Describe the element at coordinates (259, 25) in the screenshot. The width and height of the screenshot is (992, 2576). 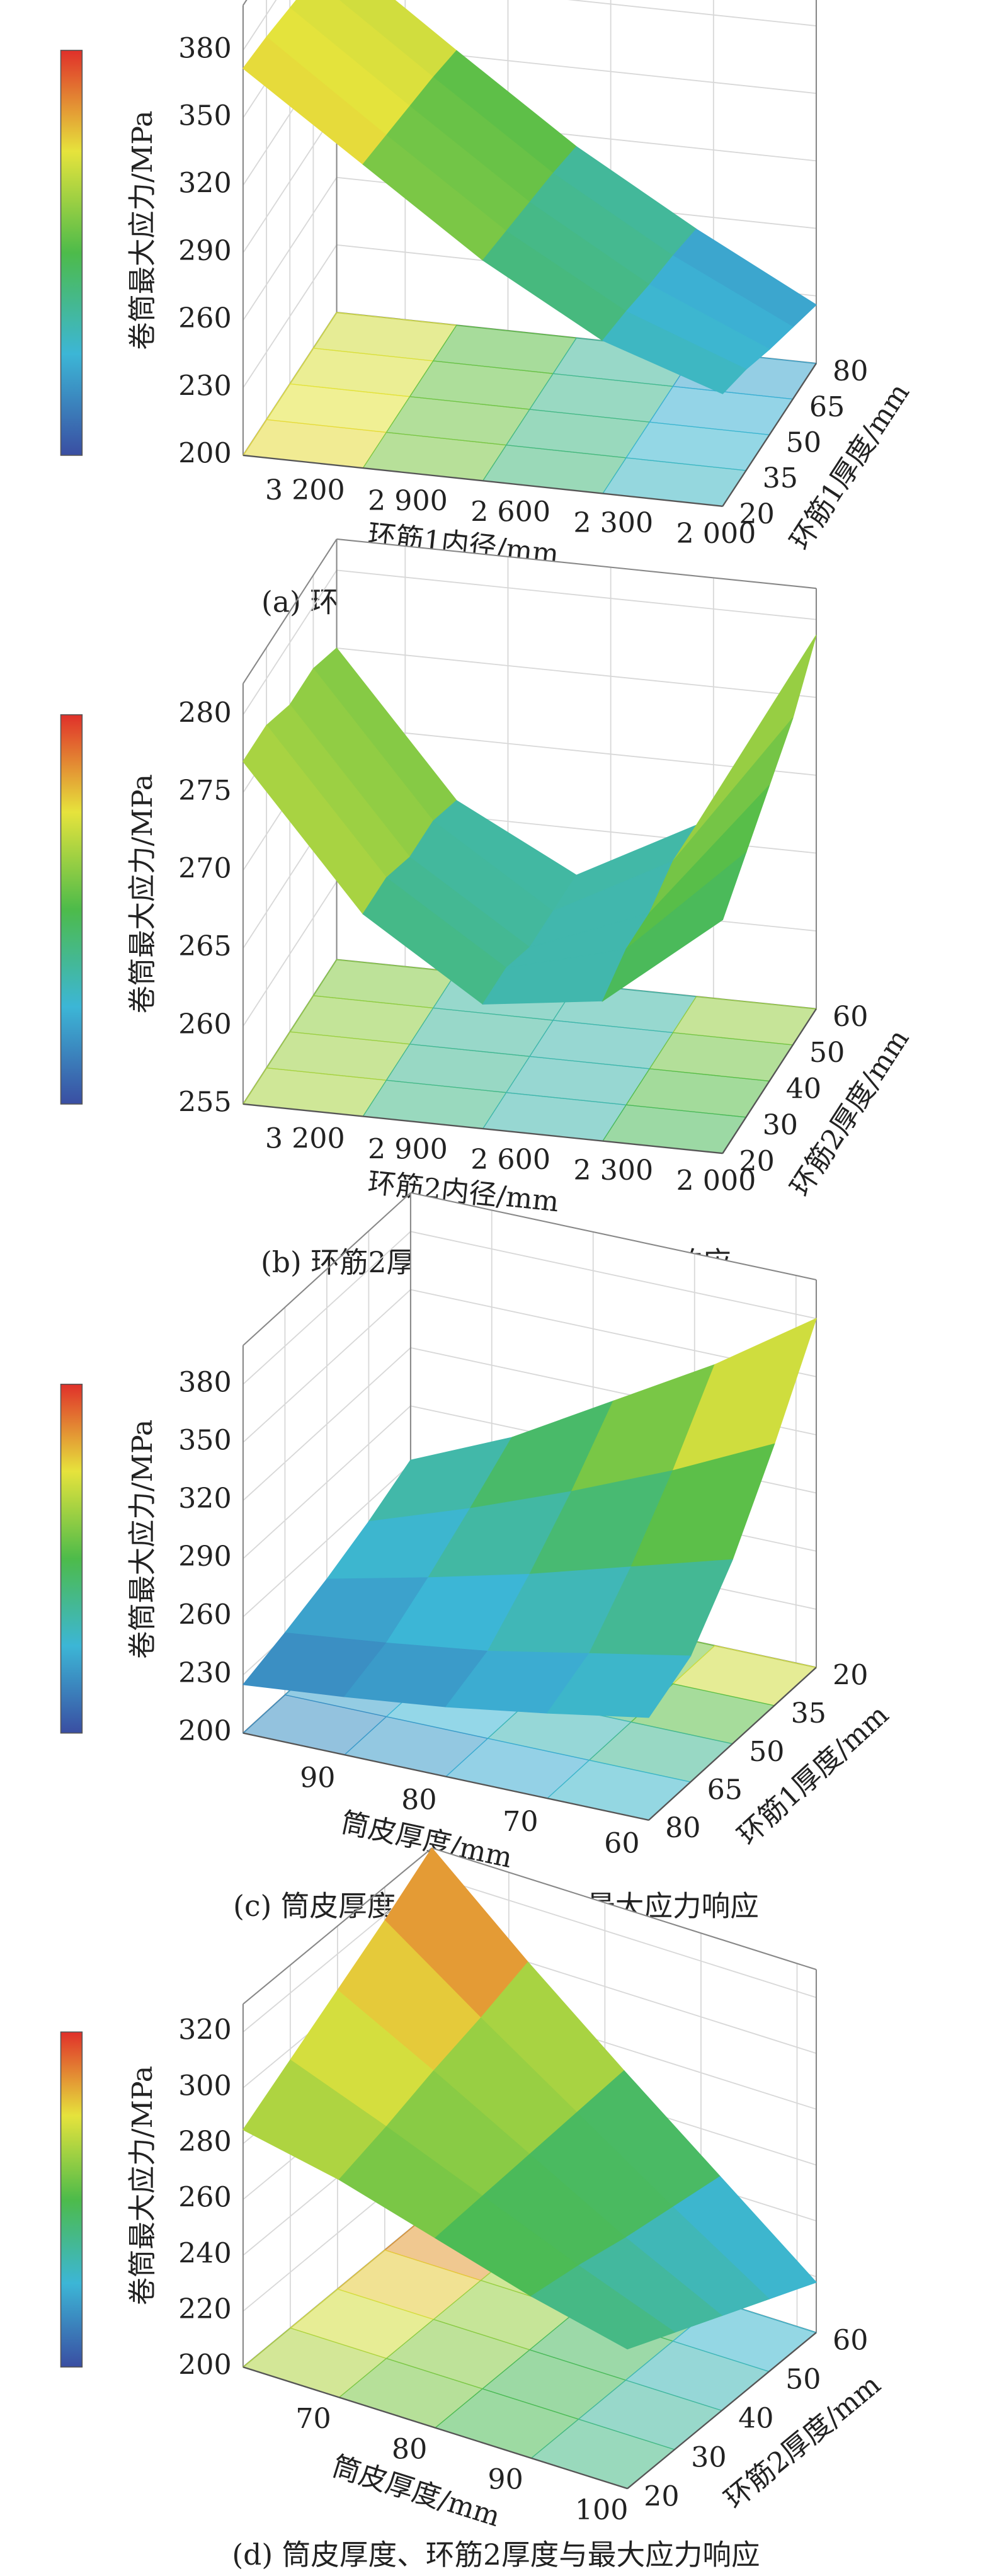
I see `grid-line` at that location.